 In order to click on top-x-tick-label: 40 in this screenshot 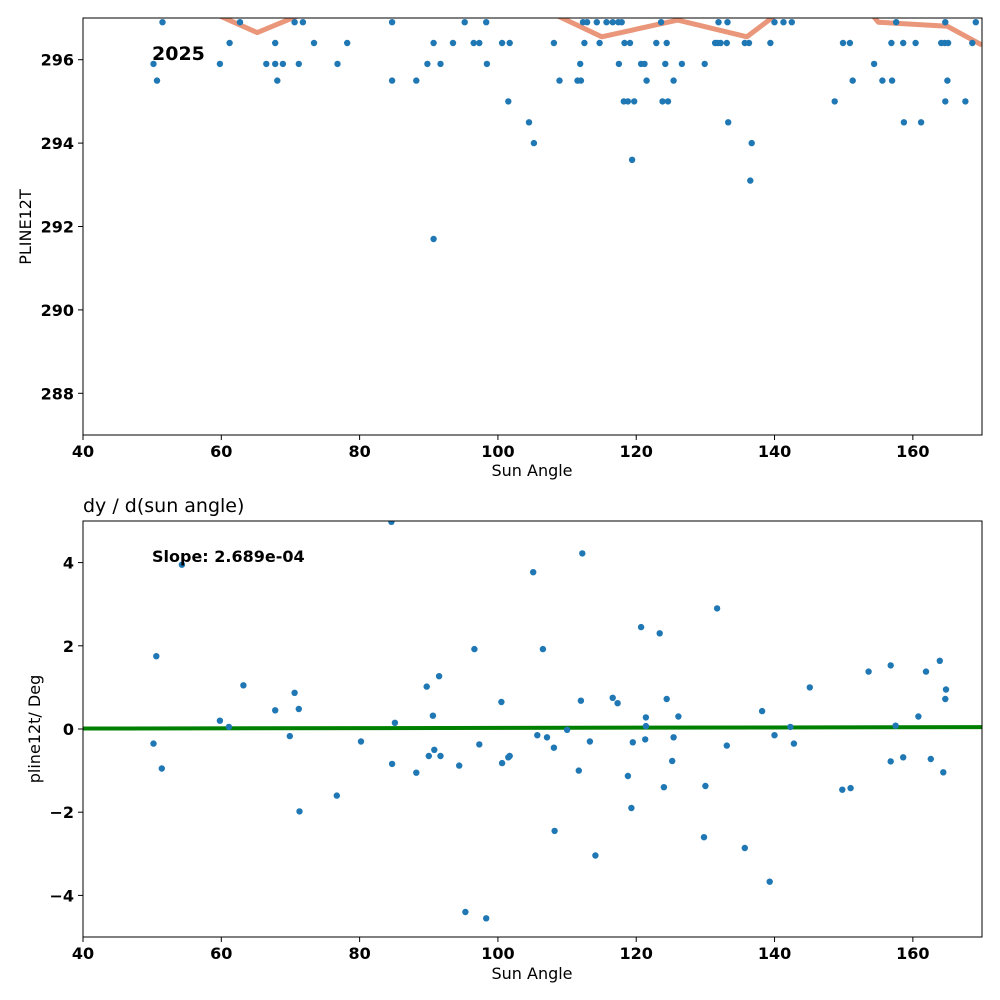, I will do `click(83, 451)`.